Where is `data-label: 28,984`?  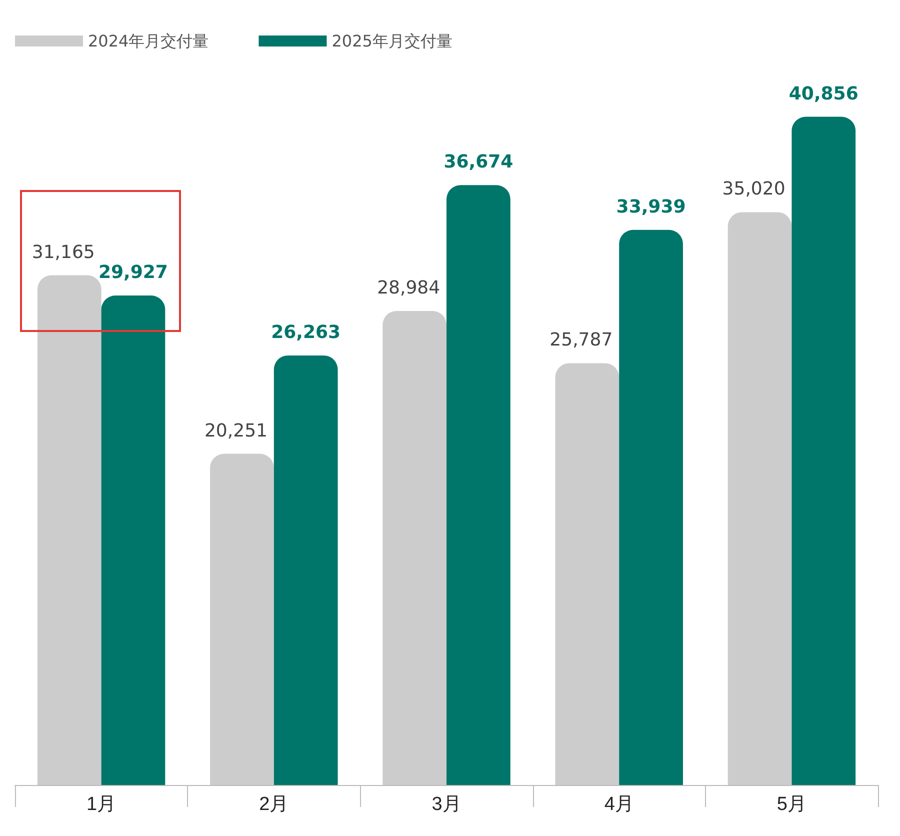
data-label: 28,984 is located at coordinates (408, 287).